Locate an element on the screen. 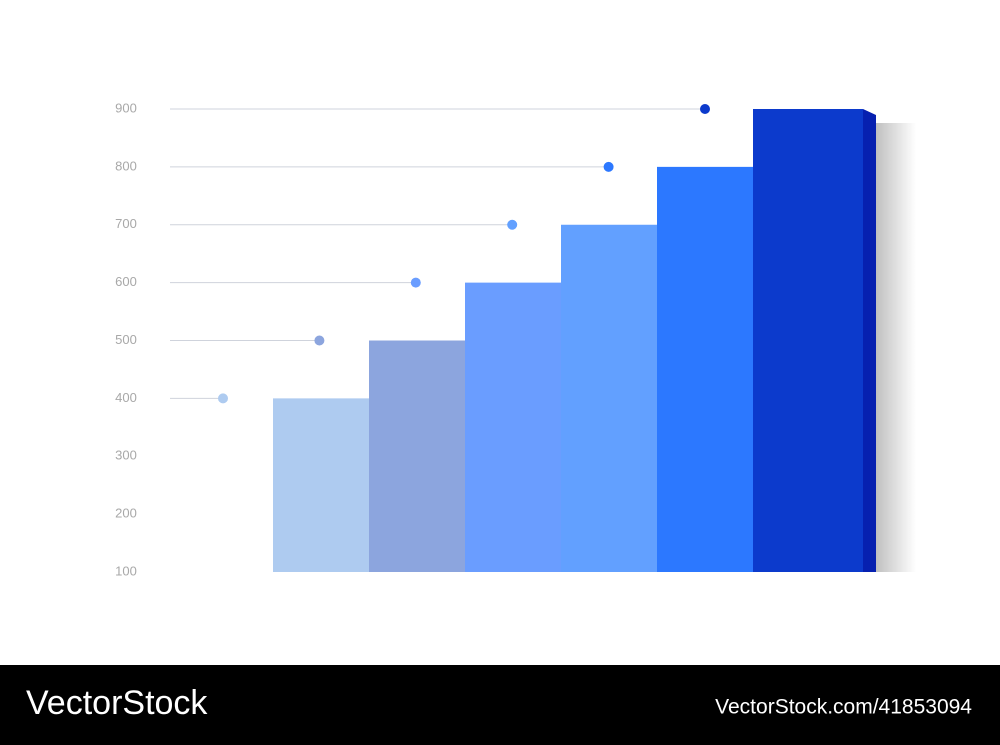 The width and height of the screenshot is (1000, 745). bar-shadow is located at coordinates (896, 347).